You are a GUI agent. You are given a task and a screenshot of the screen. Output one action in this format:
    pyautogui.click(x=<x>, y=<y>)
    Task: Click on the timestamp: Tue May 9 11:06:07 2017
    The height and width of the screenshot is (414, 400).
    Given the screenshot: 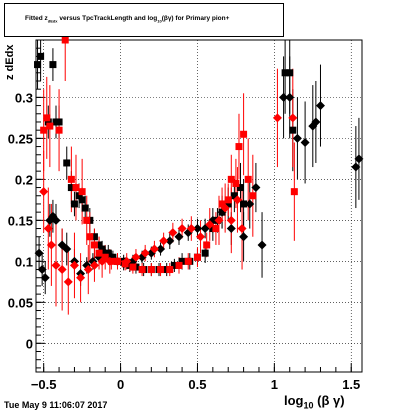 What is the action you would take?
    pyautogui.click(x=56, y=405)
    